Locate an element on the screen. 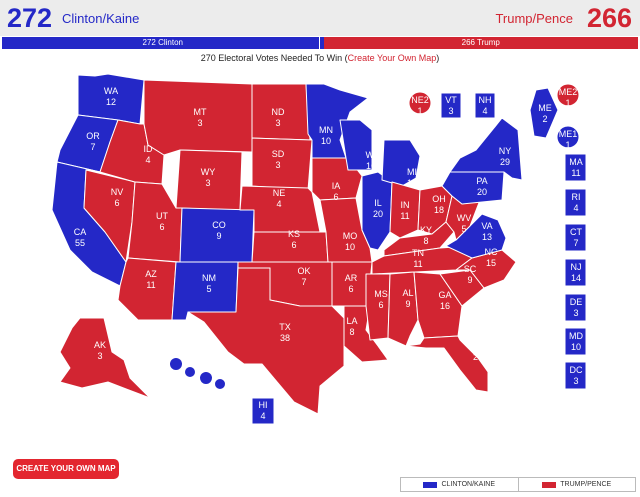  state-votes-sc: 9 is located at coordinates (469, 280).